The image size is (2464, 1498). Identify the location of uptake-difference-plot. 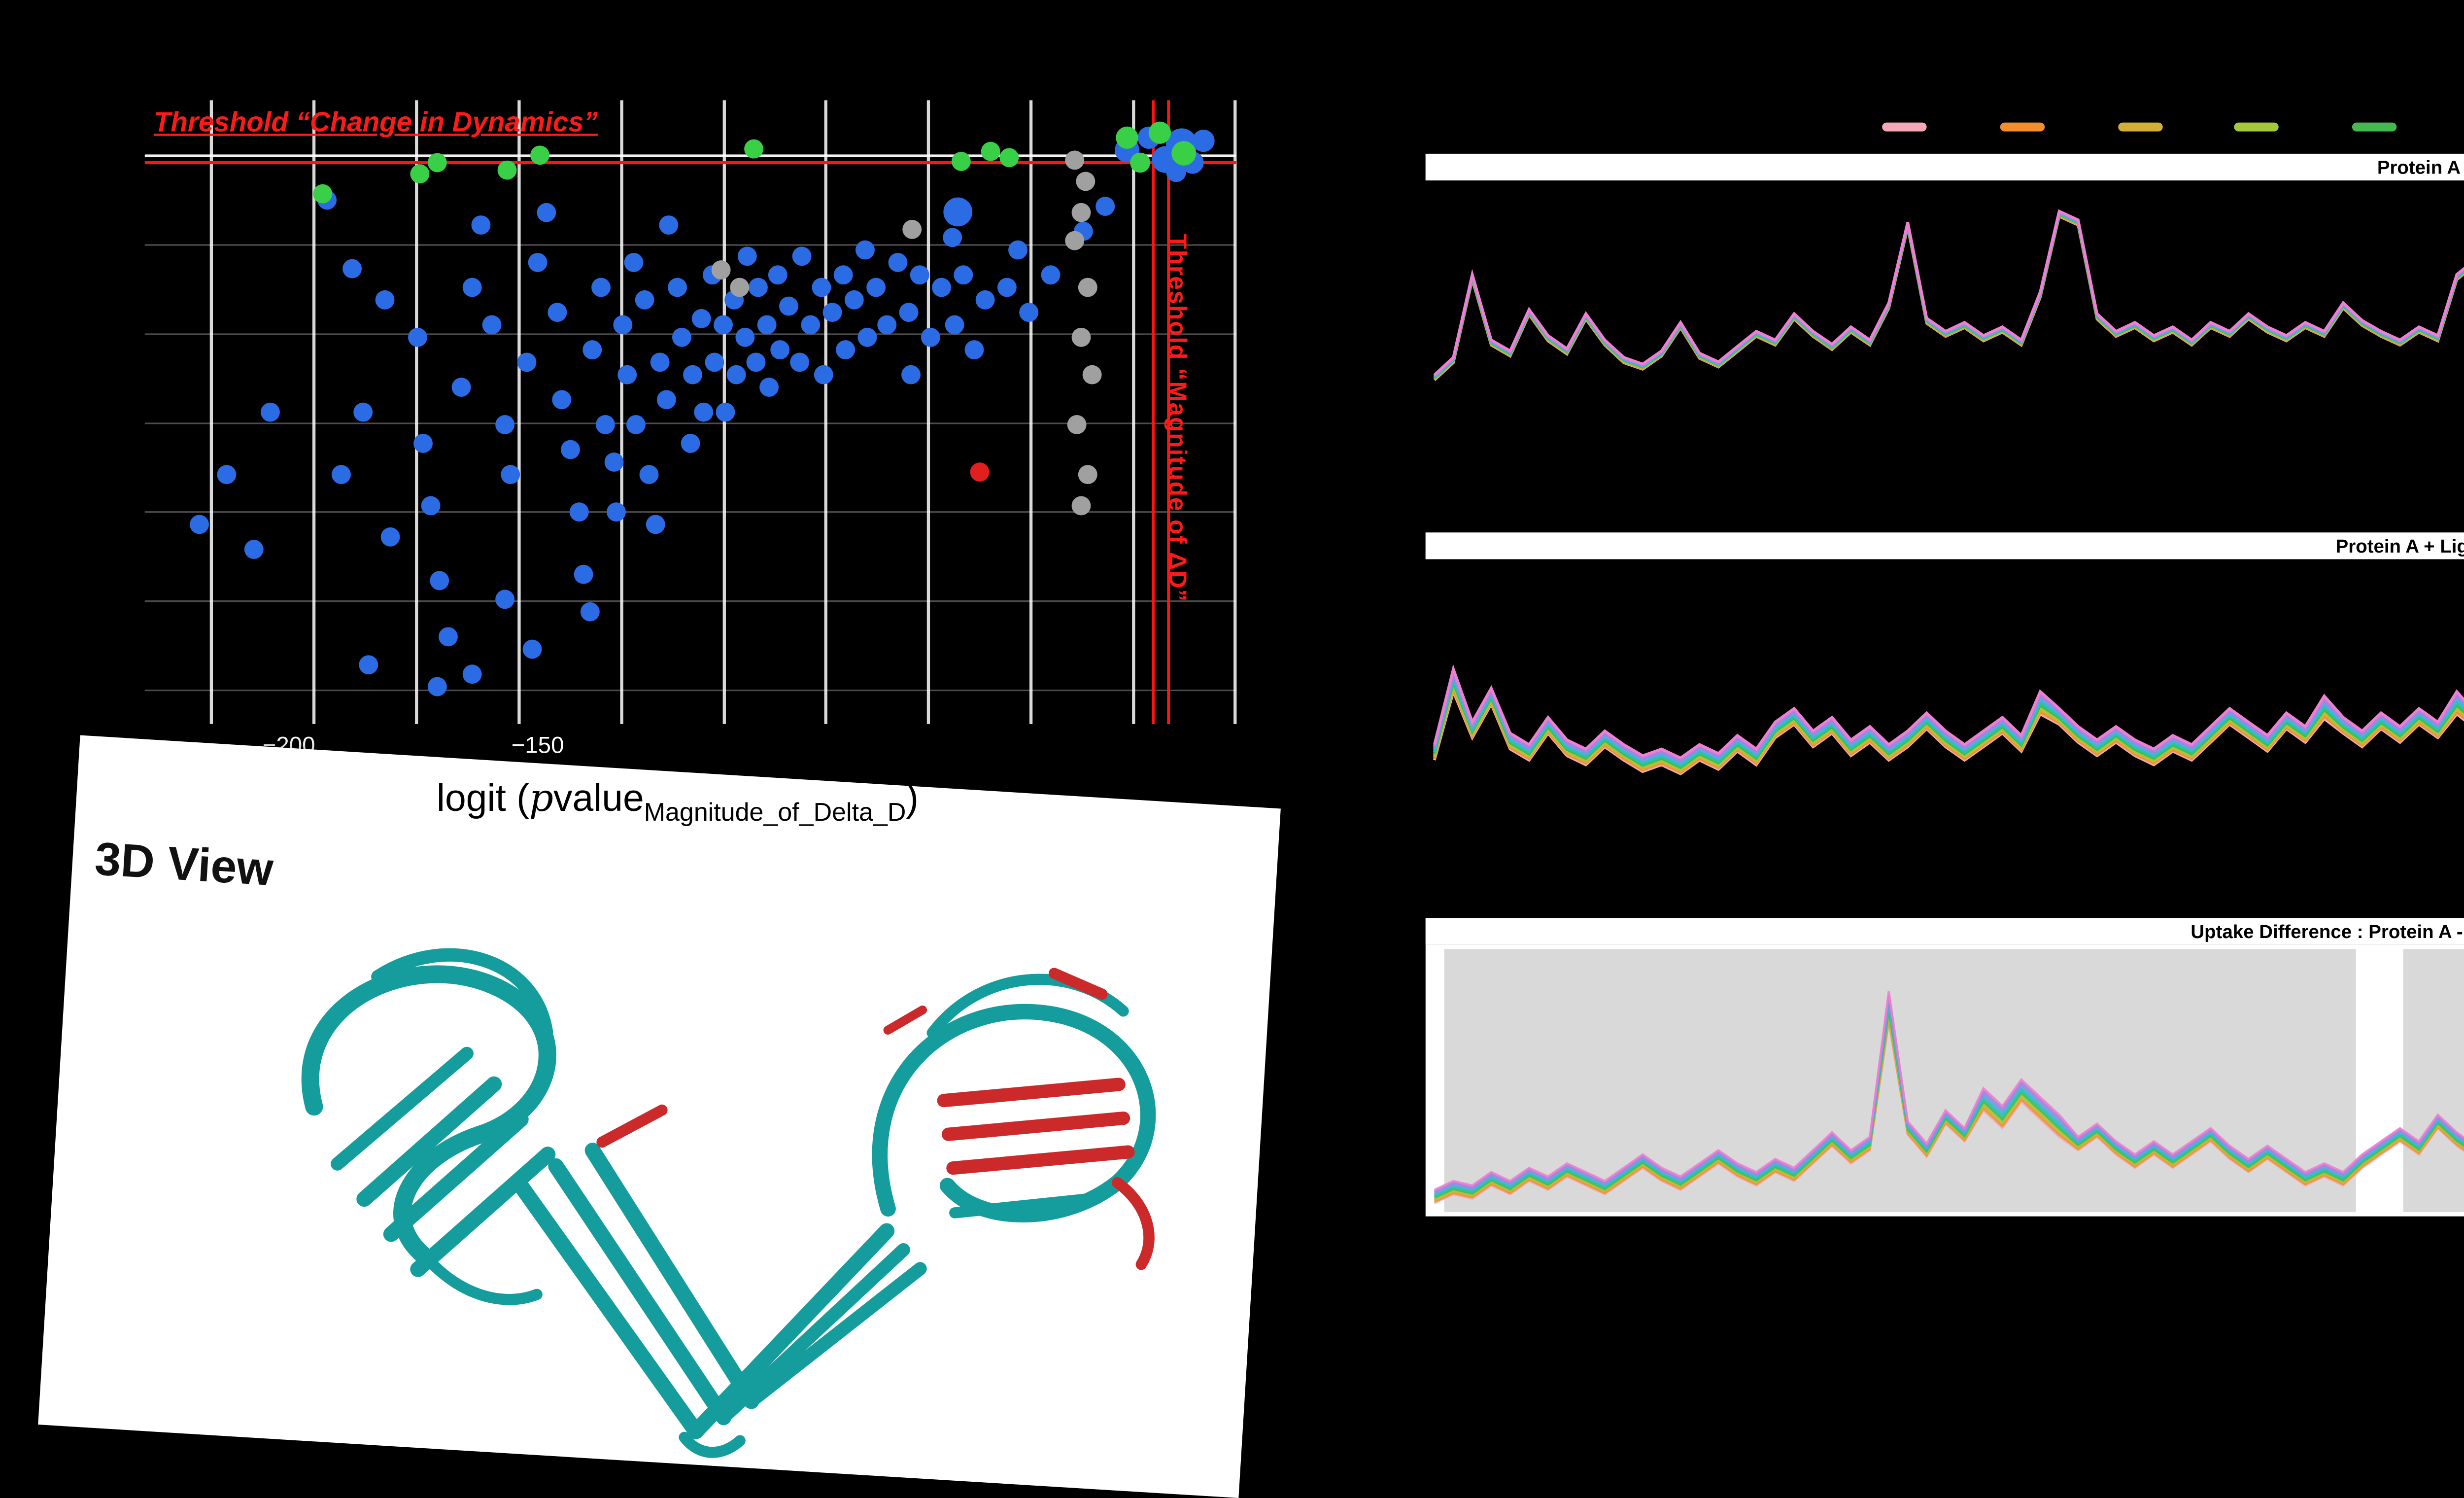
(1944, 1080).